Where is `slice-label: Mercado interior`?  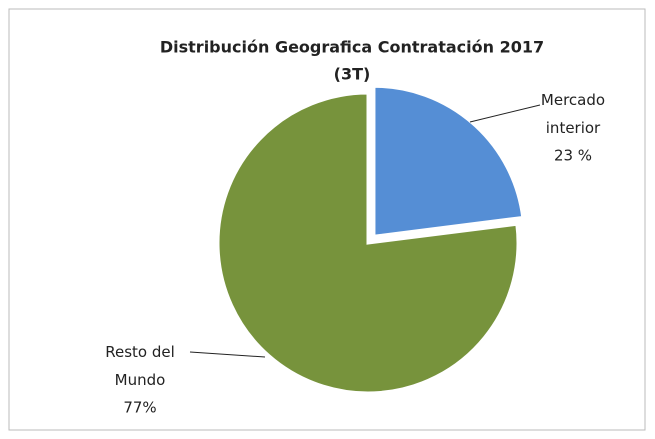 slice-label: Mercado interior is located at coordinates (573, 114).